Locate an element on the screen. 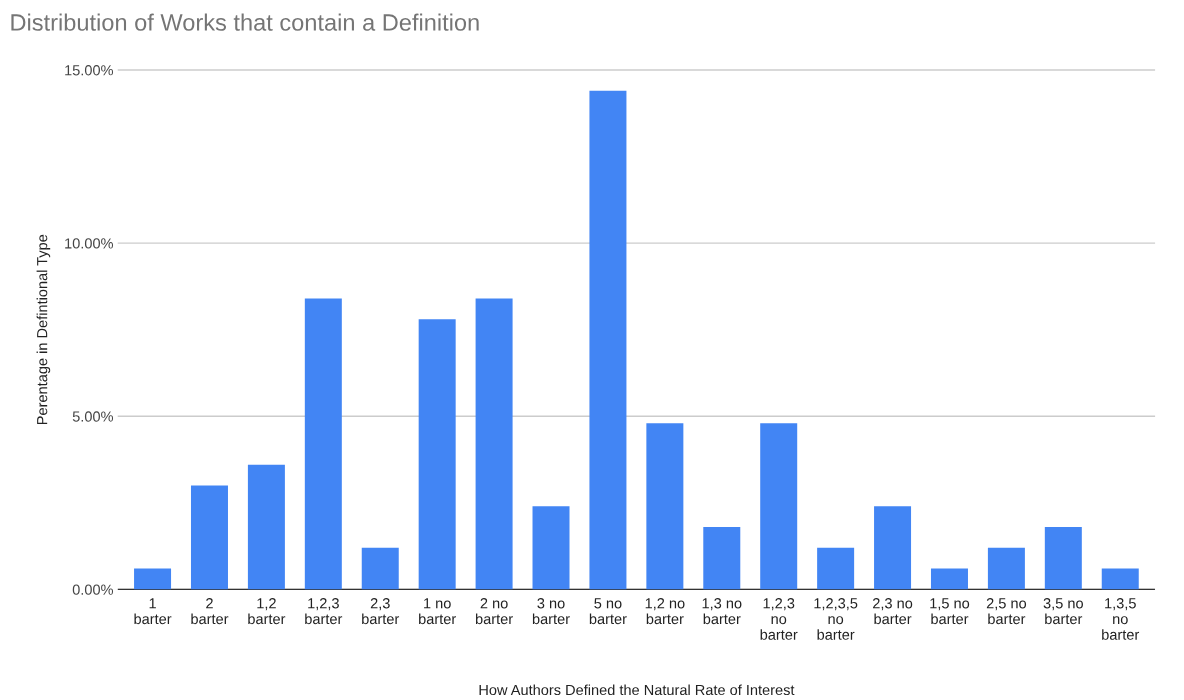  chart-title: Distribution of Works that contain a Definition is located at coordinates (245, 22).